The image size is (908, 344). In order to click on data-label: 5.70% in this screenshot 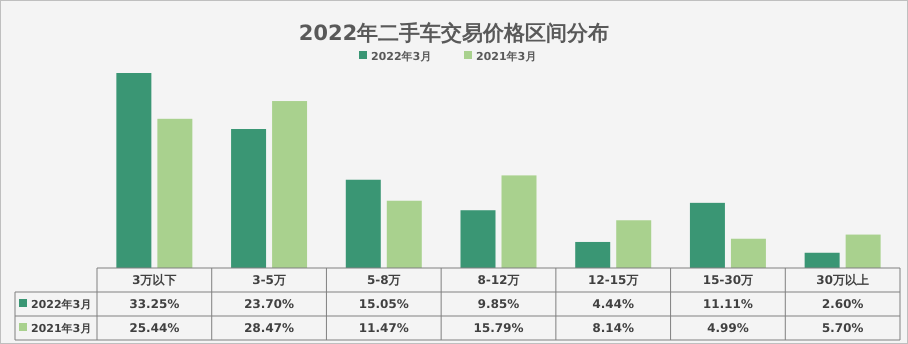, I will do `click(843, 328)`.